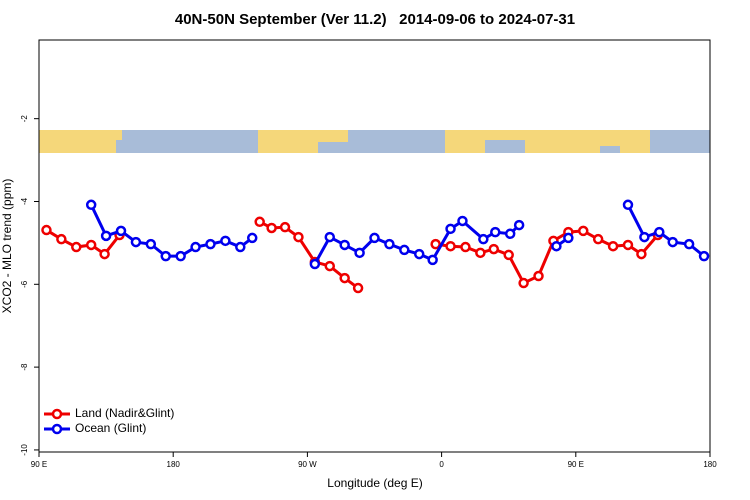  What do you see at coordinates (24, 201) in the screenshot?
I see `y-tick-label: -4` at bounding box center [24, 201].